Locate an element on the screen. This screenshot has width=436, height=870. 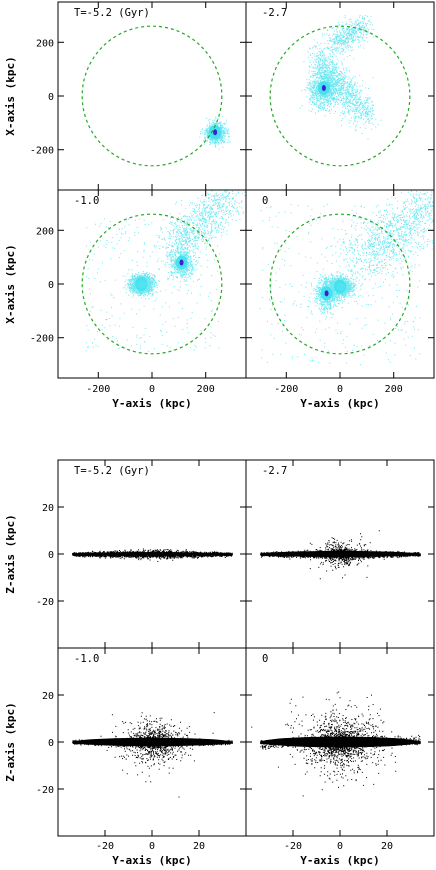
panel-x-y-1: T=-5.2 (Gyr) -200 0 200 is located at coordinates (138, 96).